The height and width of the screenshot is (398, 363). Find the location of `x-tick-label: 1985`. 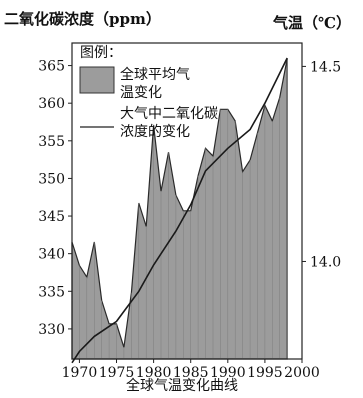

x-tick-label: 1985 is located at coordinates (191, 373).